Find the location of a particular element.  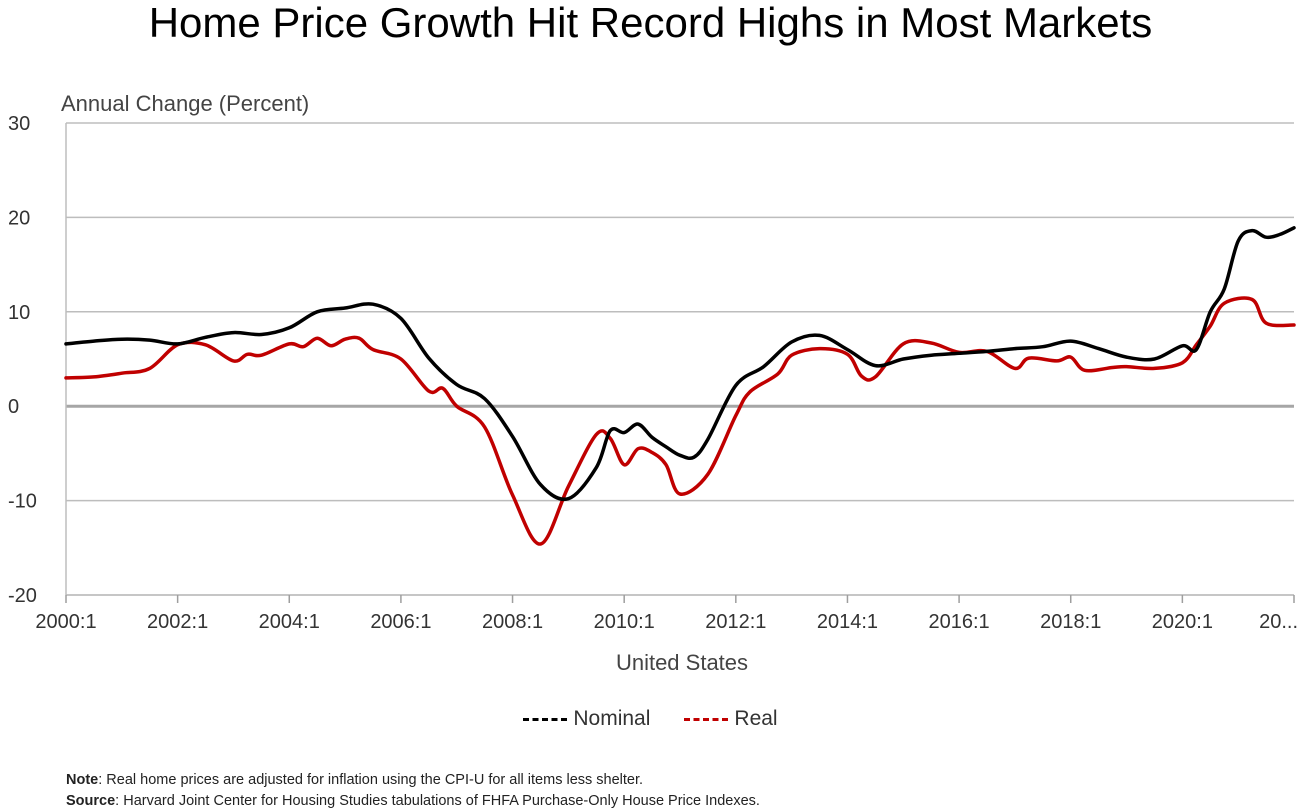

legend-swatch-real is located at coordinates (706, 719).